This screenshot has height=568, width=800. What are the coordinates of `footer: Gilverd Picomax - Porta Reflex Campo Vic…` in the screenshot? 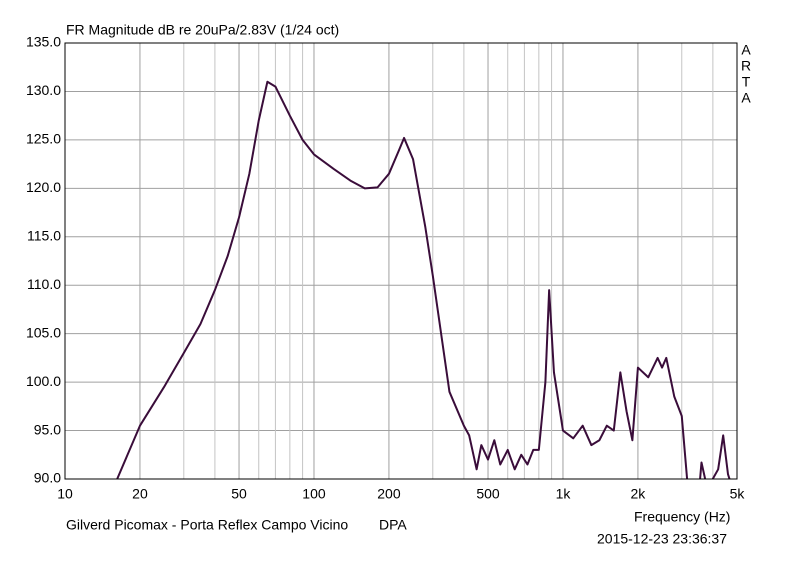 It's located at (207, 525).